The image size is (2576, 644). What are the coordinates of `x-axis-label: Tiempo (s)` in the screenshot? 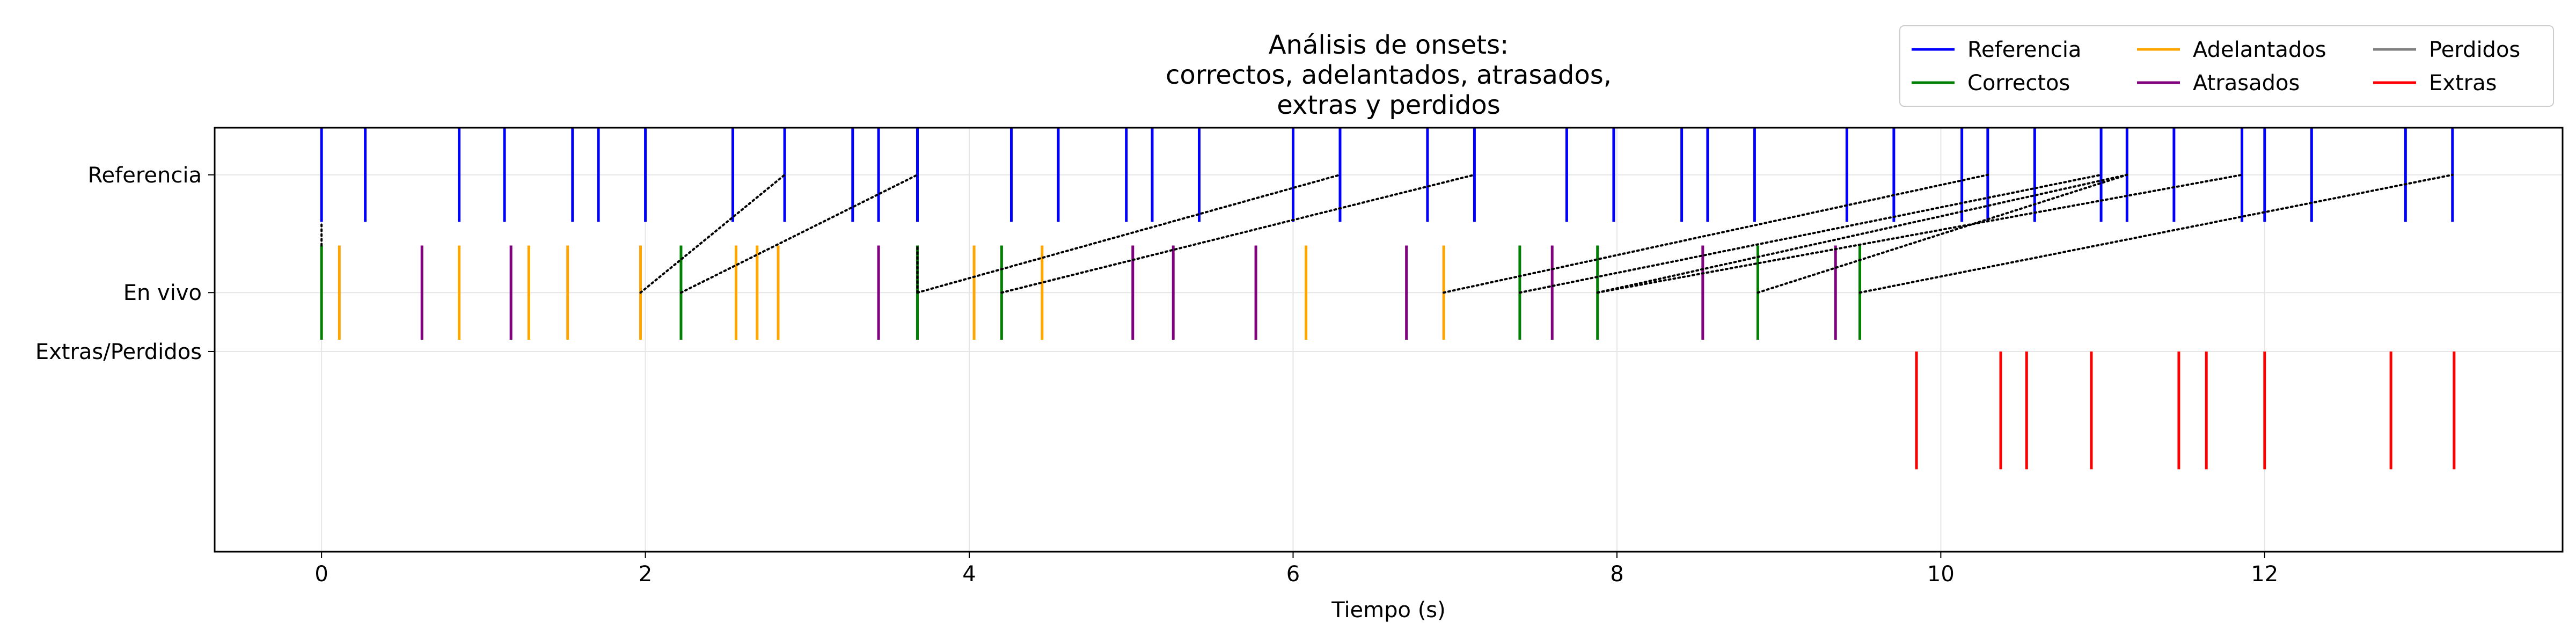 It's located at (1388, 610).